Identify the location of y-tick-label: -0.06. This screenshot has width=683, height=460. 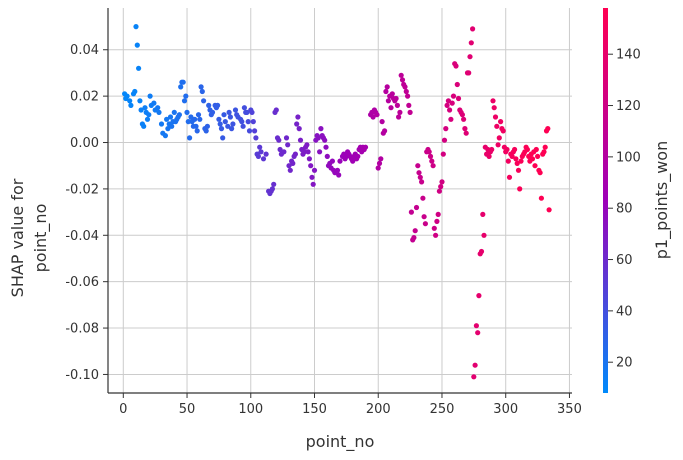
(82, 282).